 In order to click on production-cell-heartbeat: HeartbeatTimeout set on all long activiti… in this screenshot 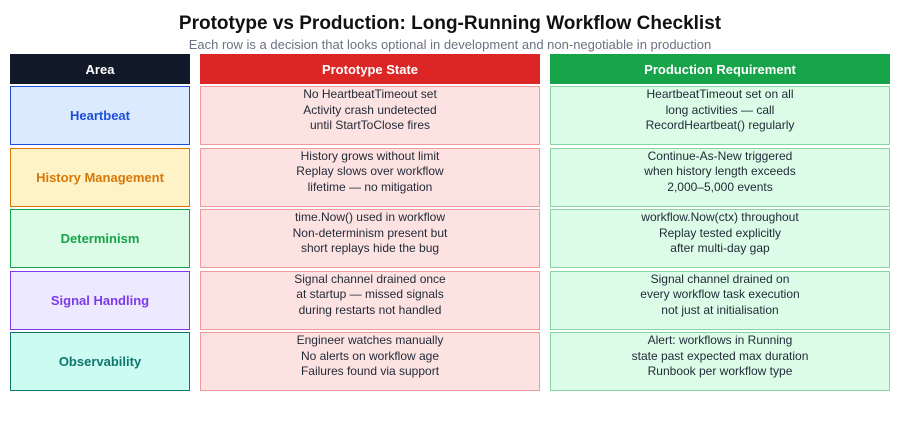, I will do `click(720, 115)`.